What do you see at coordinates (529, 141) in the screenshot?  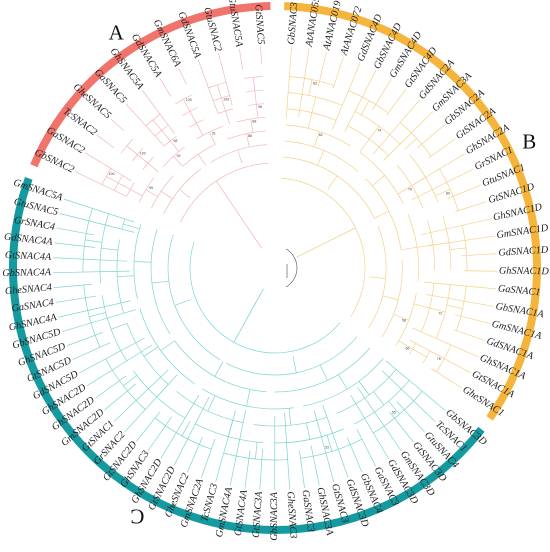 I see `clade-label-b: B` at bounding box center [529, 141].